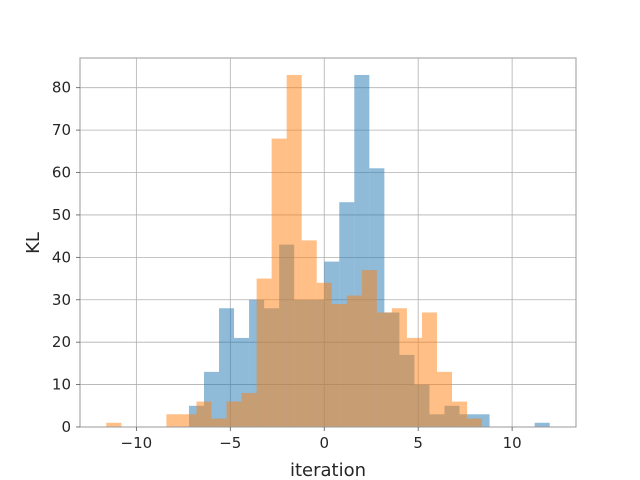 The width and height of the screenshot is (640, 480). Describe the element at coordinates (61, 130) in the screenshot. I see `y-tick-label: 70` at that location.